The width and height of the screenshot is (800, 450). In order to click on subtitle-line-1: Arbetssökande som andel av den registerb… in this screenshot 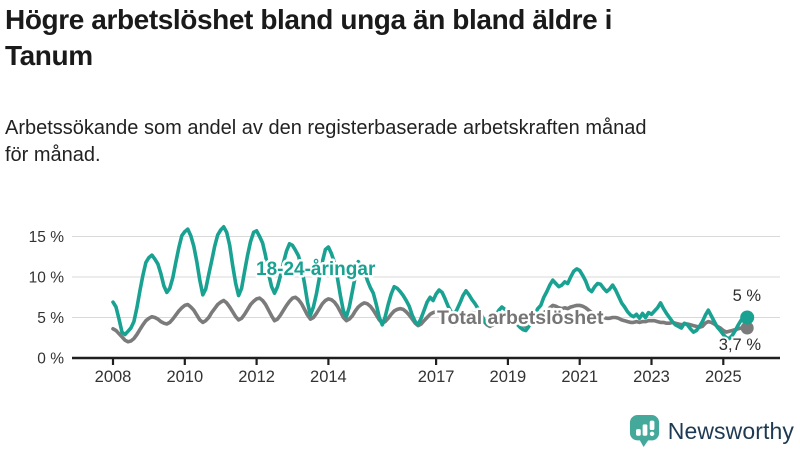, I will do `click(326, 128)`.